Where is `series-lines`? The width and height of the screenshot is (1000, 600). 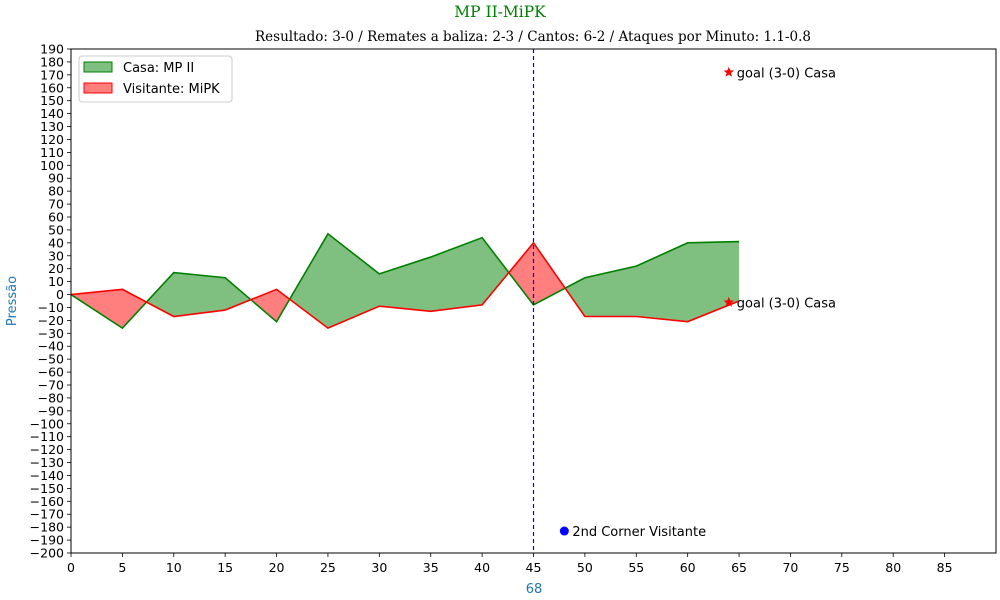 series-lines is located at coordinates (405, 281).